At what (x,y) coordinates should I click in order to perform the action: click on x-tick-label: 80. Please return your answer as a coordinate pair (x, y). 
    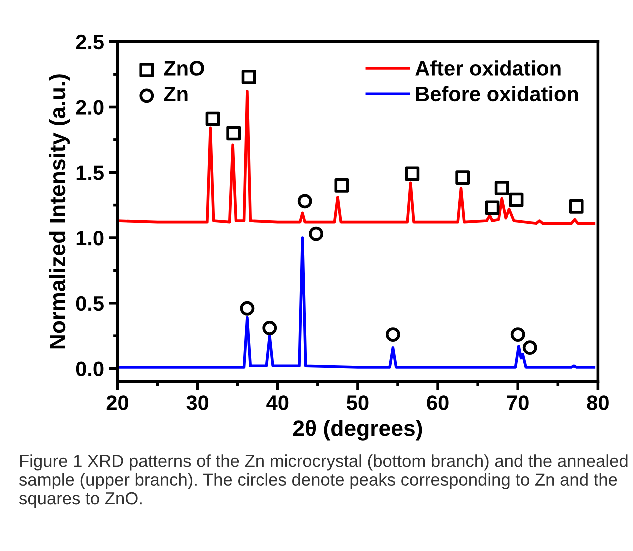
    Looking at the image, I should click on (598, 403).